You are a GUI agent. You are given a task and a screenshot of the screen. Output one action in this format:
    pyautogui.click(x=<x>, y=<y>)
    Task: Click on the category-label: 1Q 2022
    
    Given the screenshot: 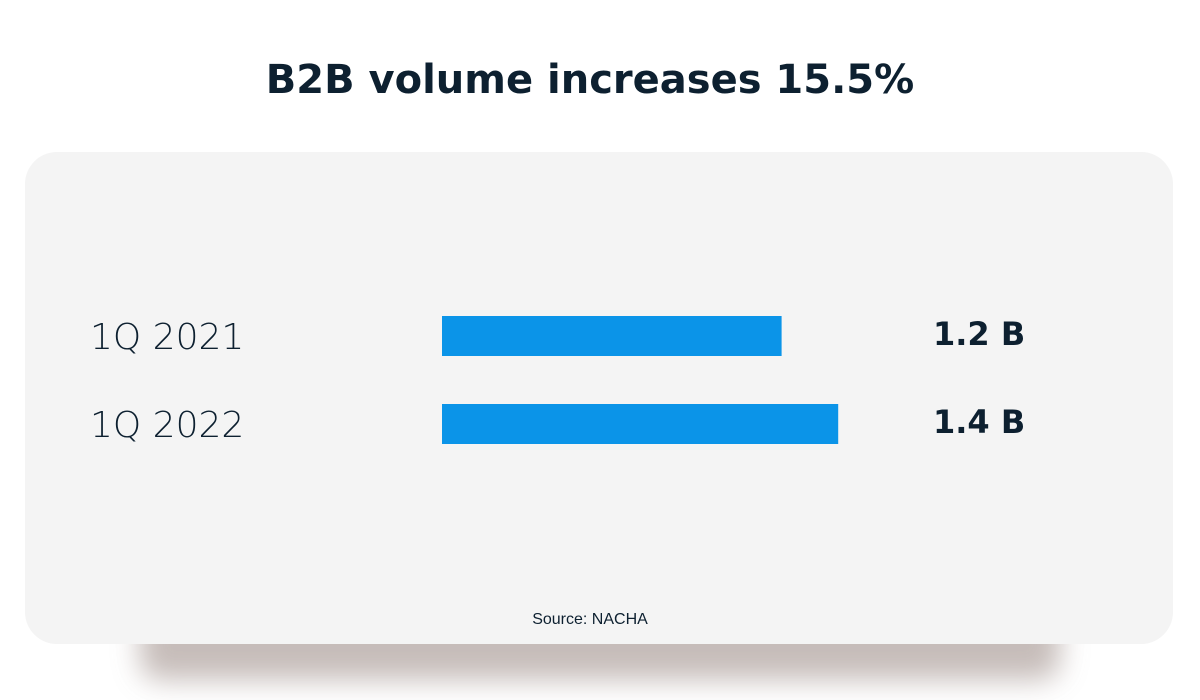 What is the action you would take?
    pyautogui.click(x=167, y=425)
    